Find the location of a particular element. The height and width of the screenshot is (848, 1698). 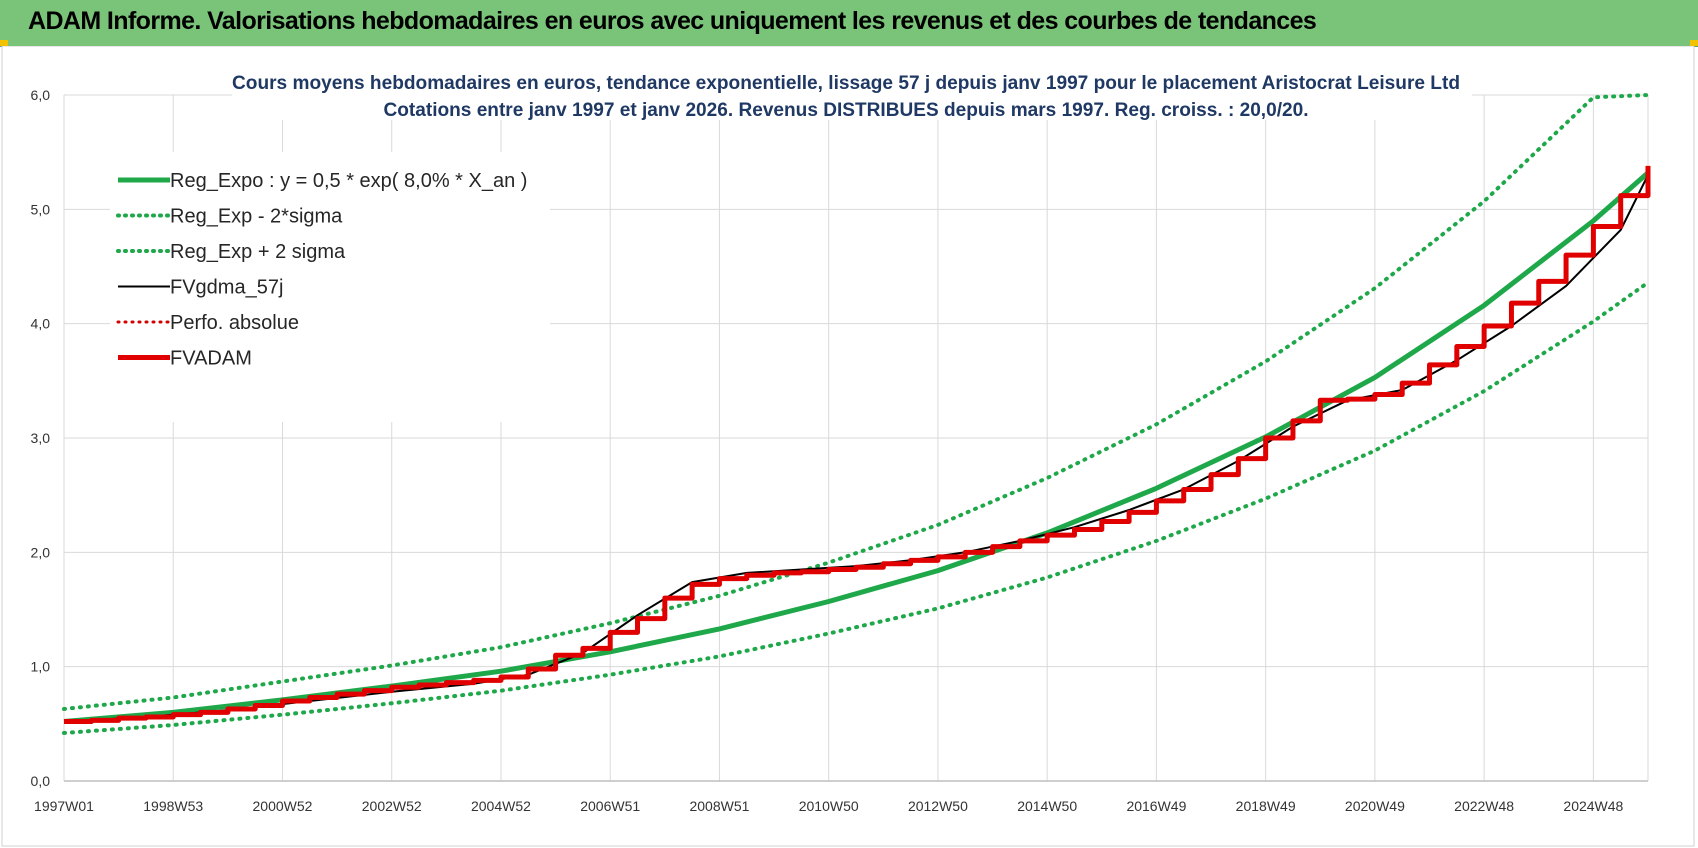

x-tick-label: 1998W53 is located at coordinates (173, 806).